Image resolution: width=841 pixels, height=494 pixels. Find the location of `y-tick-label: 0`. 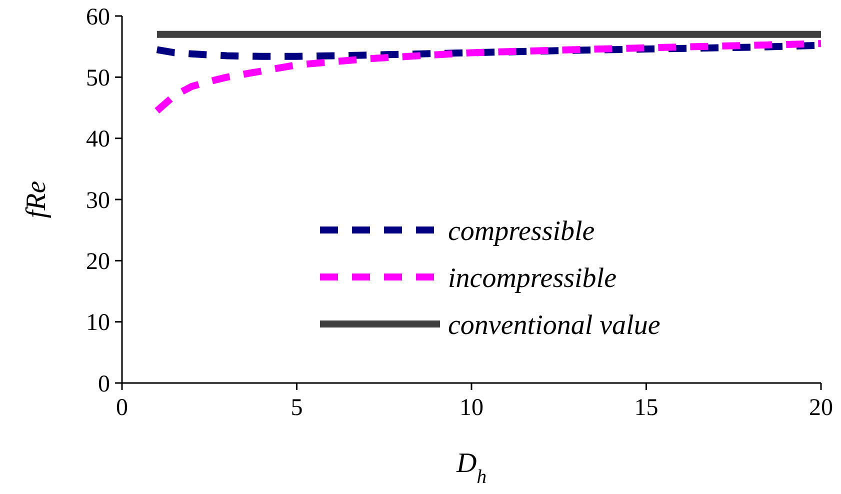

y-tick-label: 0 is located at coordinates (104, 384).